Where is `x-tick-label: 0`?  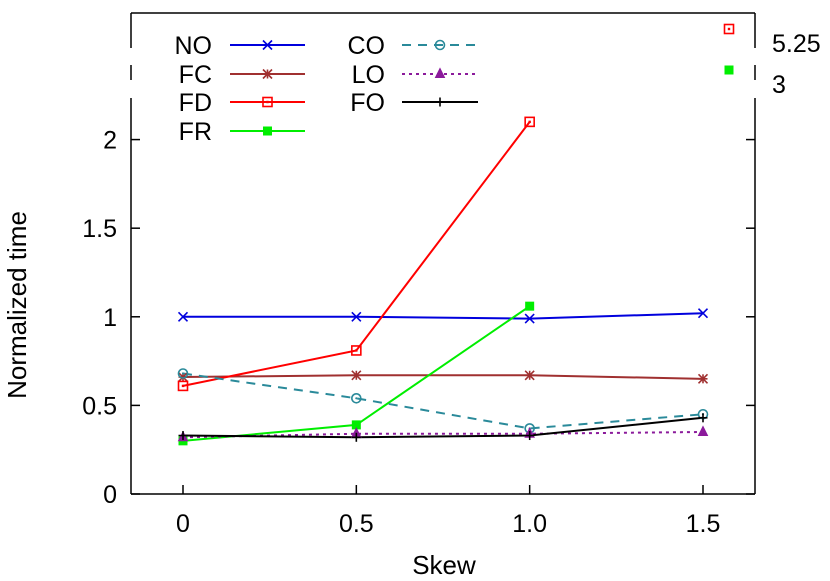 x-tick-label: 0 is located at coordinates (183, 524).